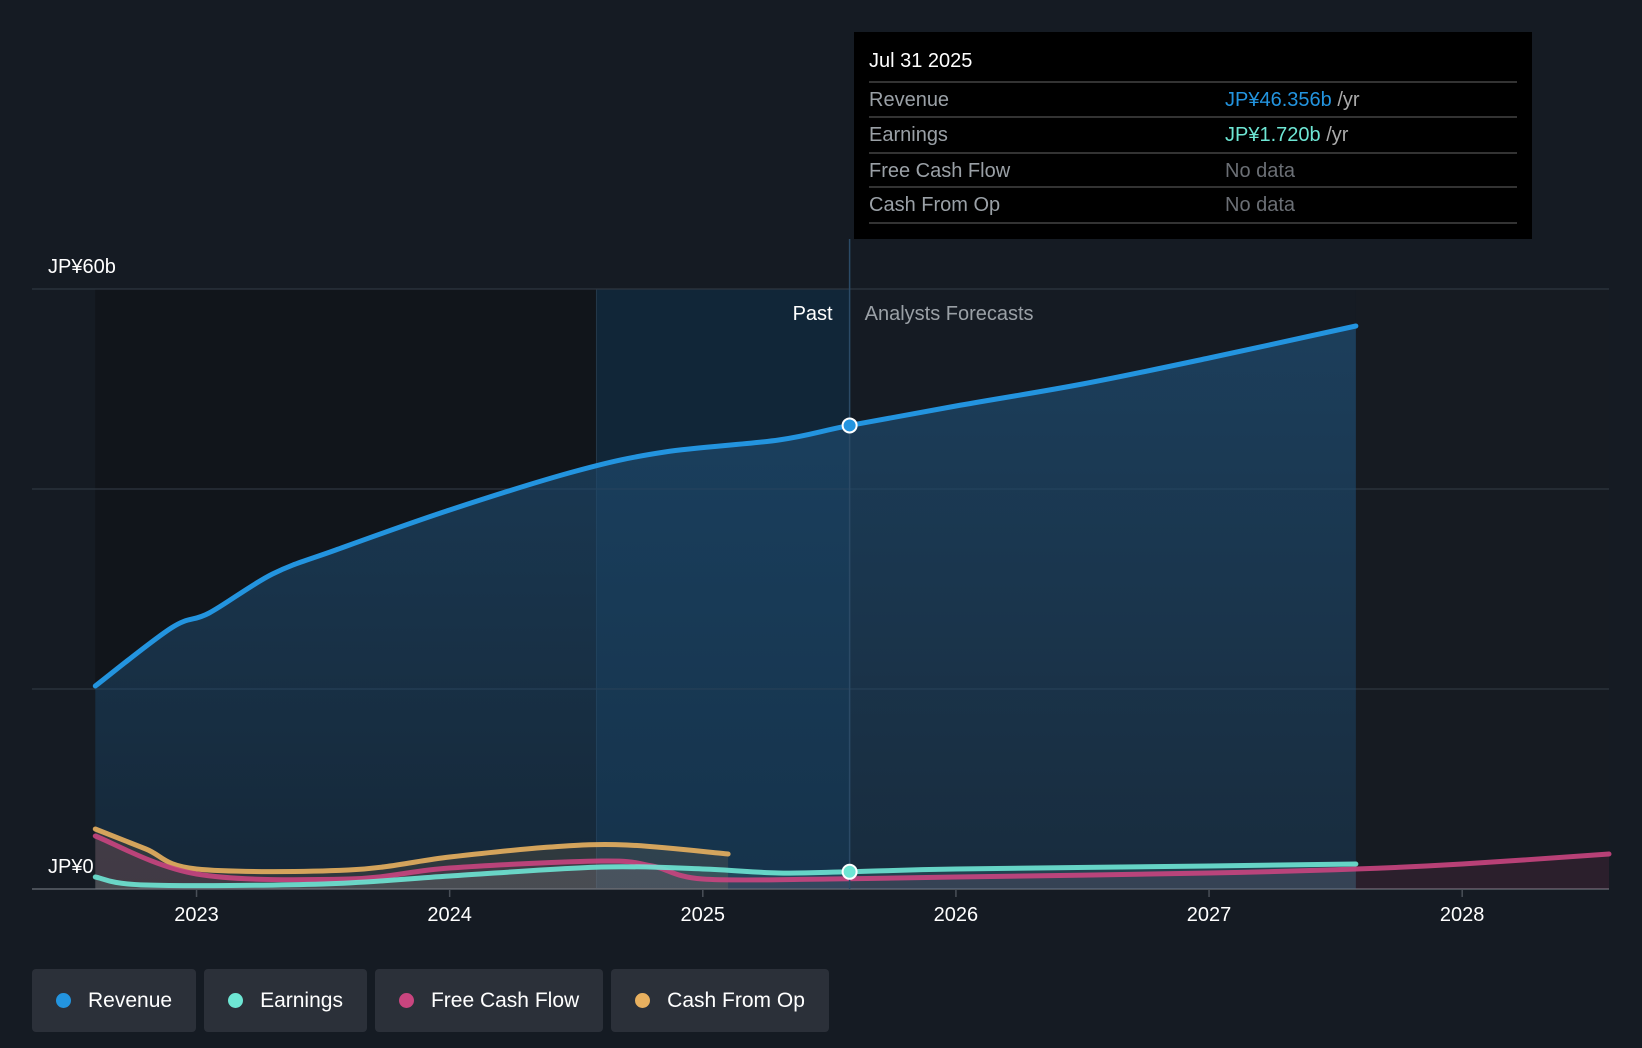 The width and height of the screenshot is (1642, 1048). I want to click on y-axis-label-bottom: JP¥0, so click(71, 867).